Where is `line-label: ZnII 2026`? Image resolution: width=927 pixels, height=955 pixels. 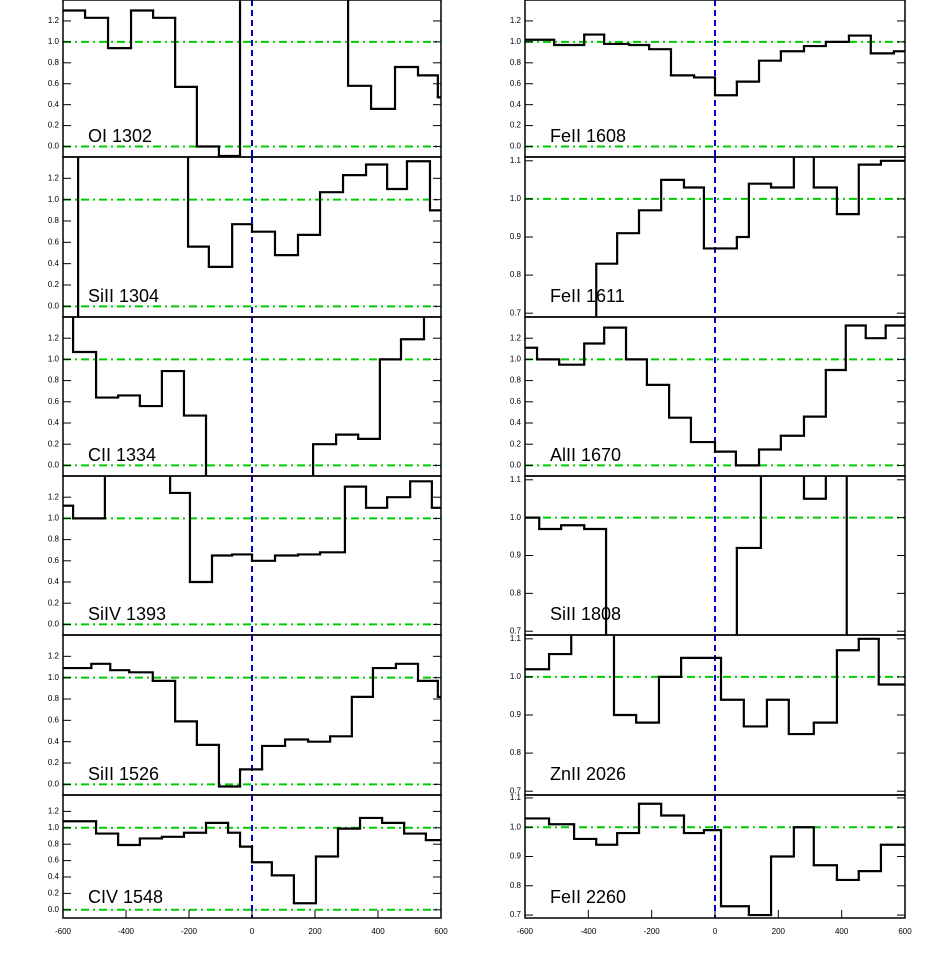
line-label: ZnII 2026 is located at coordinates (588, 774).